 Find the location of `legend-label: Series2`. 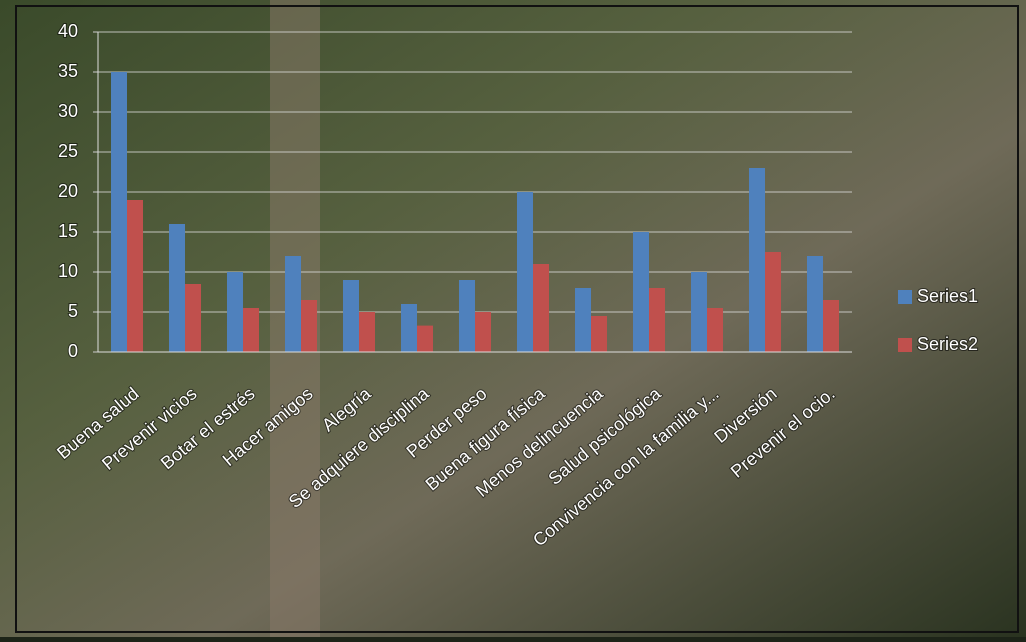

legend-label: Series2 is located at coordinates (947, 344).